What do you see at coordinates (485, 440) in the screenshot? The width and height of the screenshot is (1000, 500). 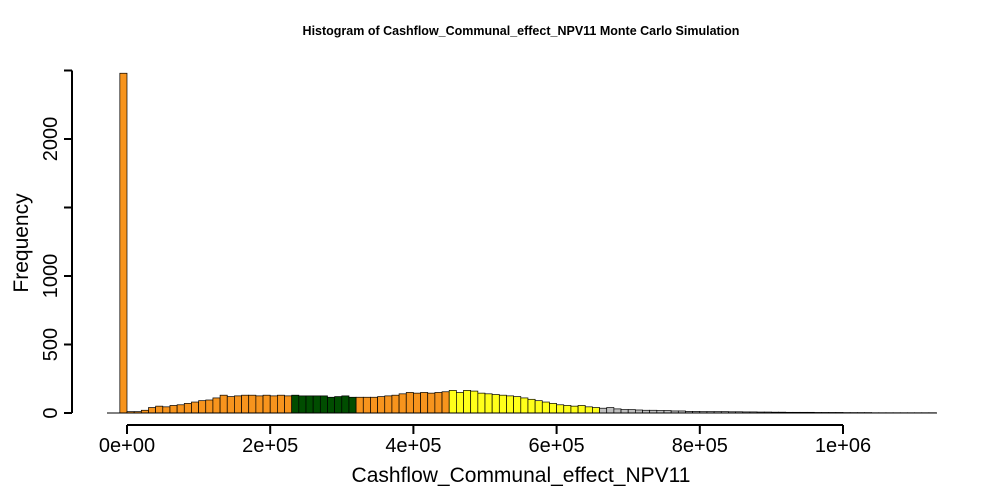 I see `x-axis: 0e+00 2e+05 4e+05 6e+05 8e+05 1e+06` at bounding box center [485, 440].